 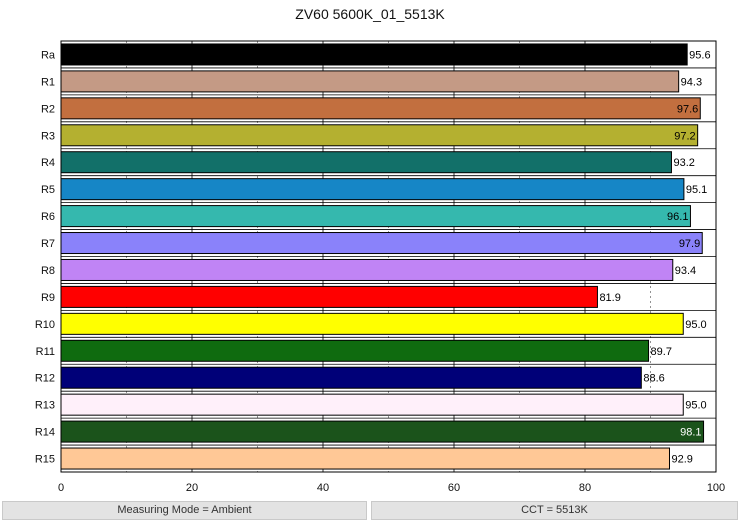 I want to click on value-label: 96.1, so click(x=677, y=217).